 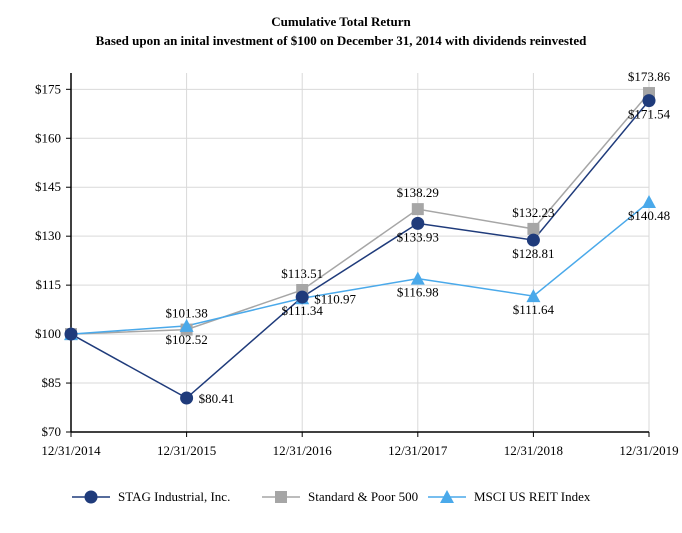 I want to click on data-label: $113.51, so click(x=302, y=273).